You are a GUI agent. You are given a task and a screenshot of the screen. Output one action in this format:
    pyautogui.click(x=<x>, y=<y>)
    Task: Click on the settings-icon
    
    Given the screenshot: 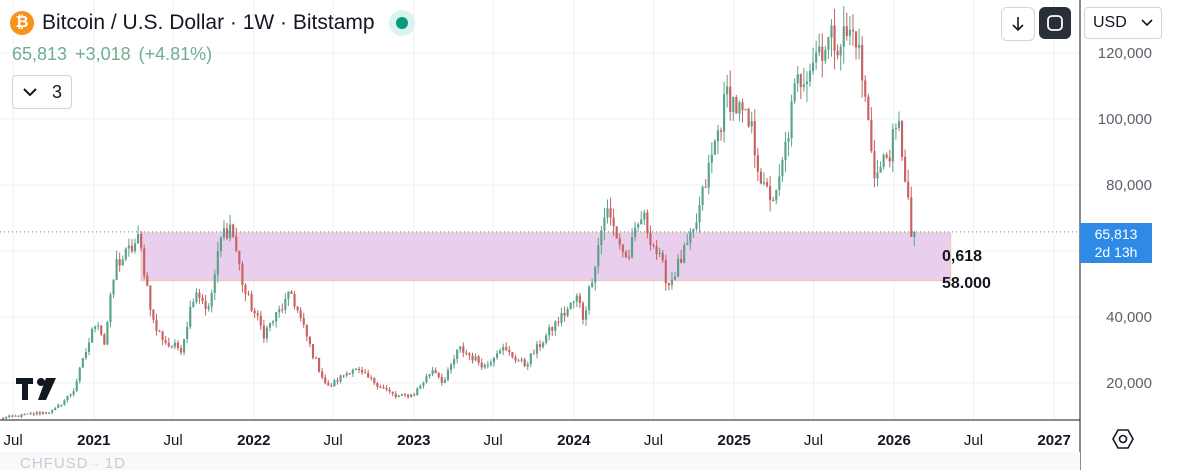 What is the action you would take?
    pyautogui.click(x=1123, y=439)
    